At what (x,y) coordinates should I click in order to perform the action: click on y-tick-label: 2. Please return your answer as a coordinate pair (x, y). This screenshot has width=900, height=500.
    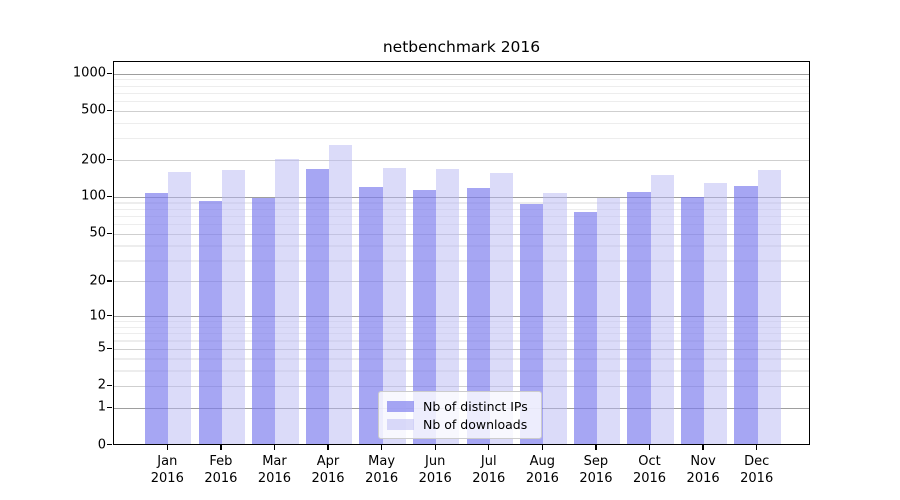
    Looking at the image, I should click on (101, 385).